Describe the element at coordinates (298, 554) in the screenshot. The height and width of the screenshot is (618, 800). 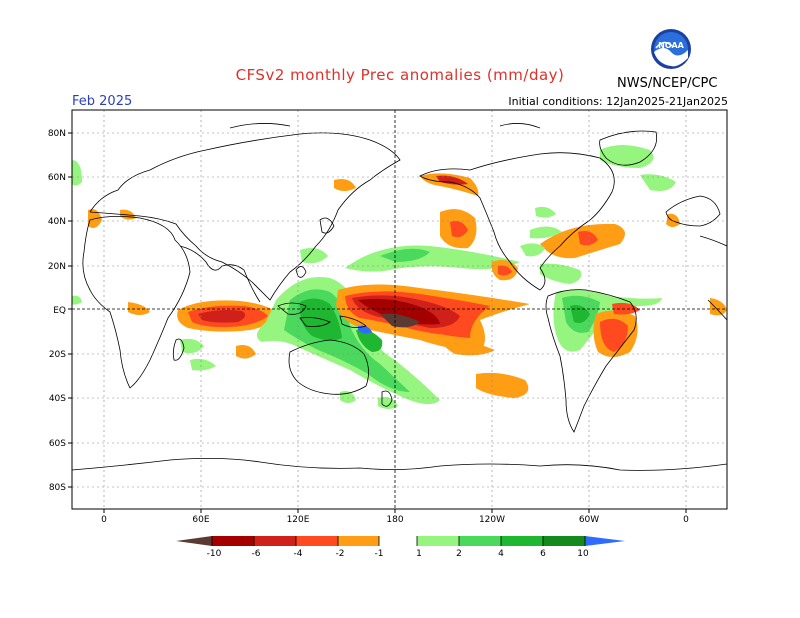
I see `legend-label: -4` at that location.